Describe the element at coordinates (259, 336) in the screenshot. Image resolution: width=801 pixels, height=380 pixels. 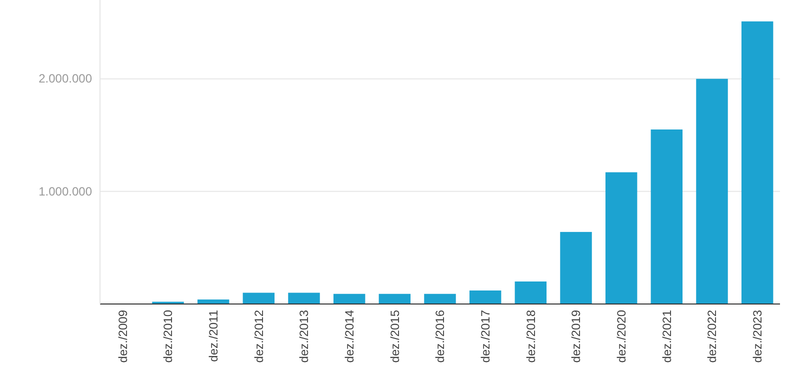
I see `x-tick-label: dez./2012` at that location.